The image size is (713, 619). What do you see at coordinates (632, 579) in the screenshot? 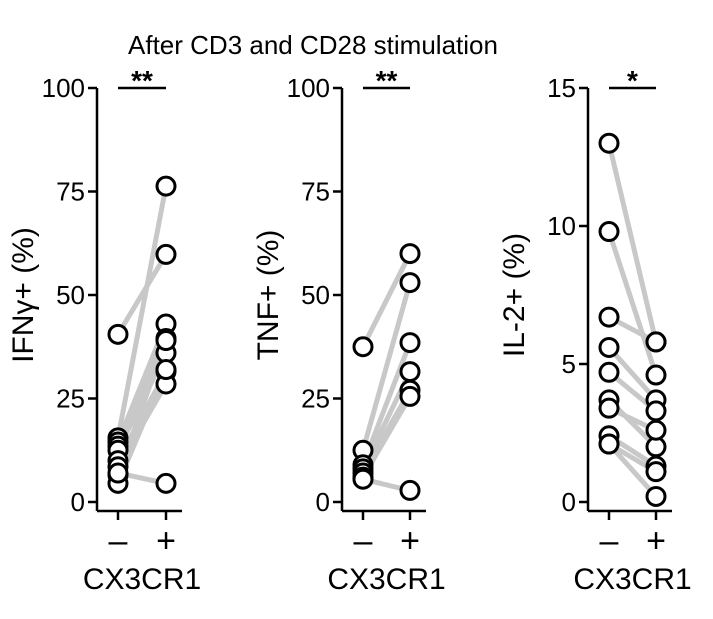
I see `il2-x-axis-label: CX3CR1` at bounding box center [632, 579].